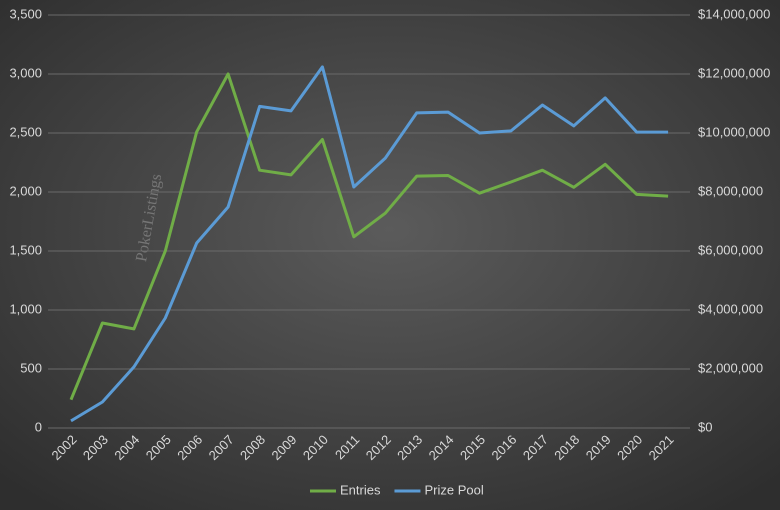 The height and width of the screenshot is (510, 780). What do you see at coordinates (25, 72) in the screenshot?
I see `y-tick-label: 3,000` at bounding box center [25, 72].